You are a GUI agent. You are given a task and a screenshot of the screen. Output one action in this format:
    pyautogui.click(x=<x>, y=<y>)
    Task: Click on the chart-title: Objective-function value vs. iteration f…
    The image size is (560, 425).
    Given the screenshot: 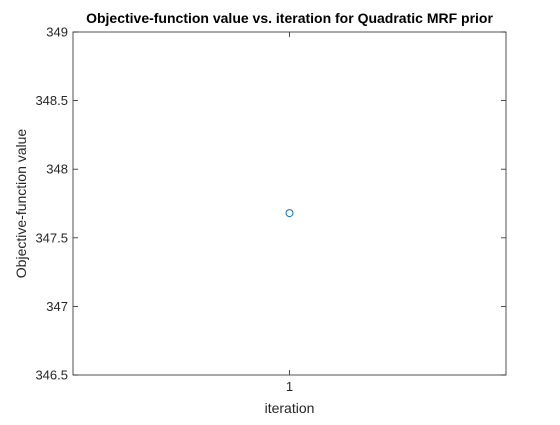 What is the action you would take?
    pyautogui.click(x=289, y=18)
    